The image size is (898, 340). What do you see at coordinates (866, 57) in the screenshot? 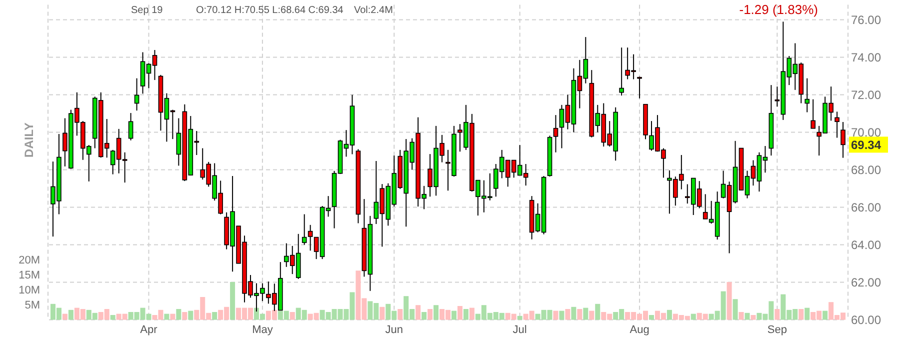
I see `y-tick-label: 74.00` at bounding box center [866, 57].